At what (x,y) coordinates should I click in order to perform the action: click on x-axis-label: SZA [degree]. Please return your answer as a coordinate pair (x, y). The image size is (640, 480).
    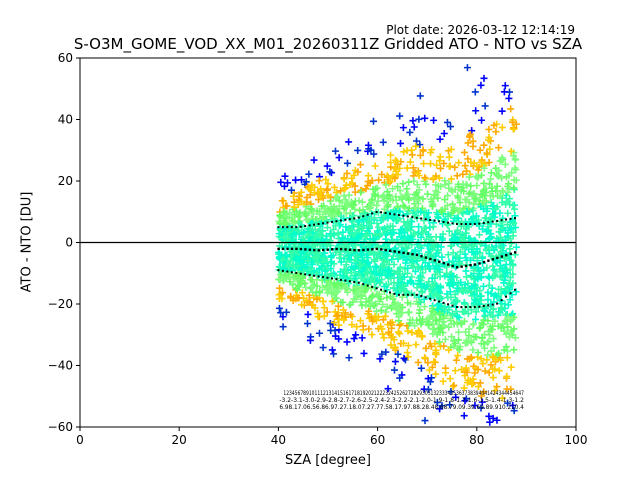
    Looking at the image, I should click on (328, 460).